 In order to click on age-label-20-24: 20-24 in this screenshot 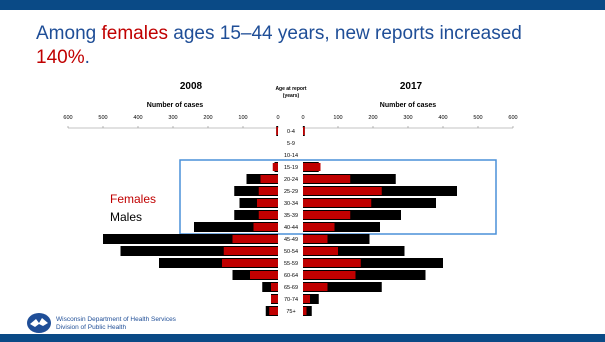, I will do `click(291, 180)`.